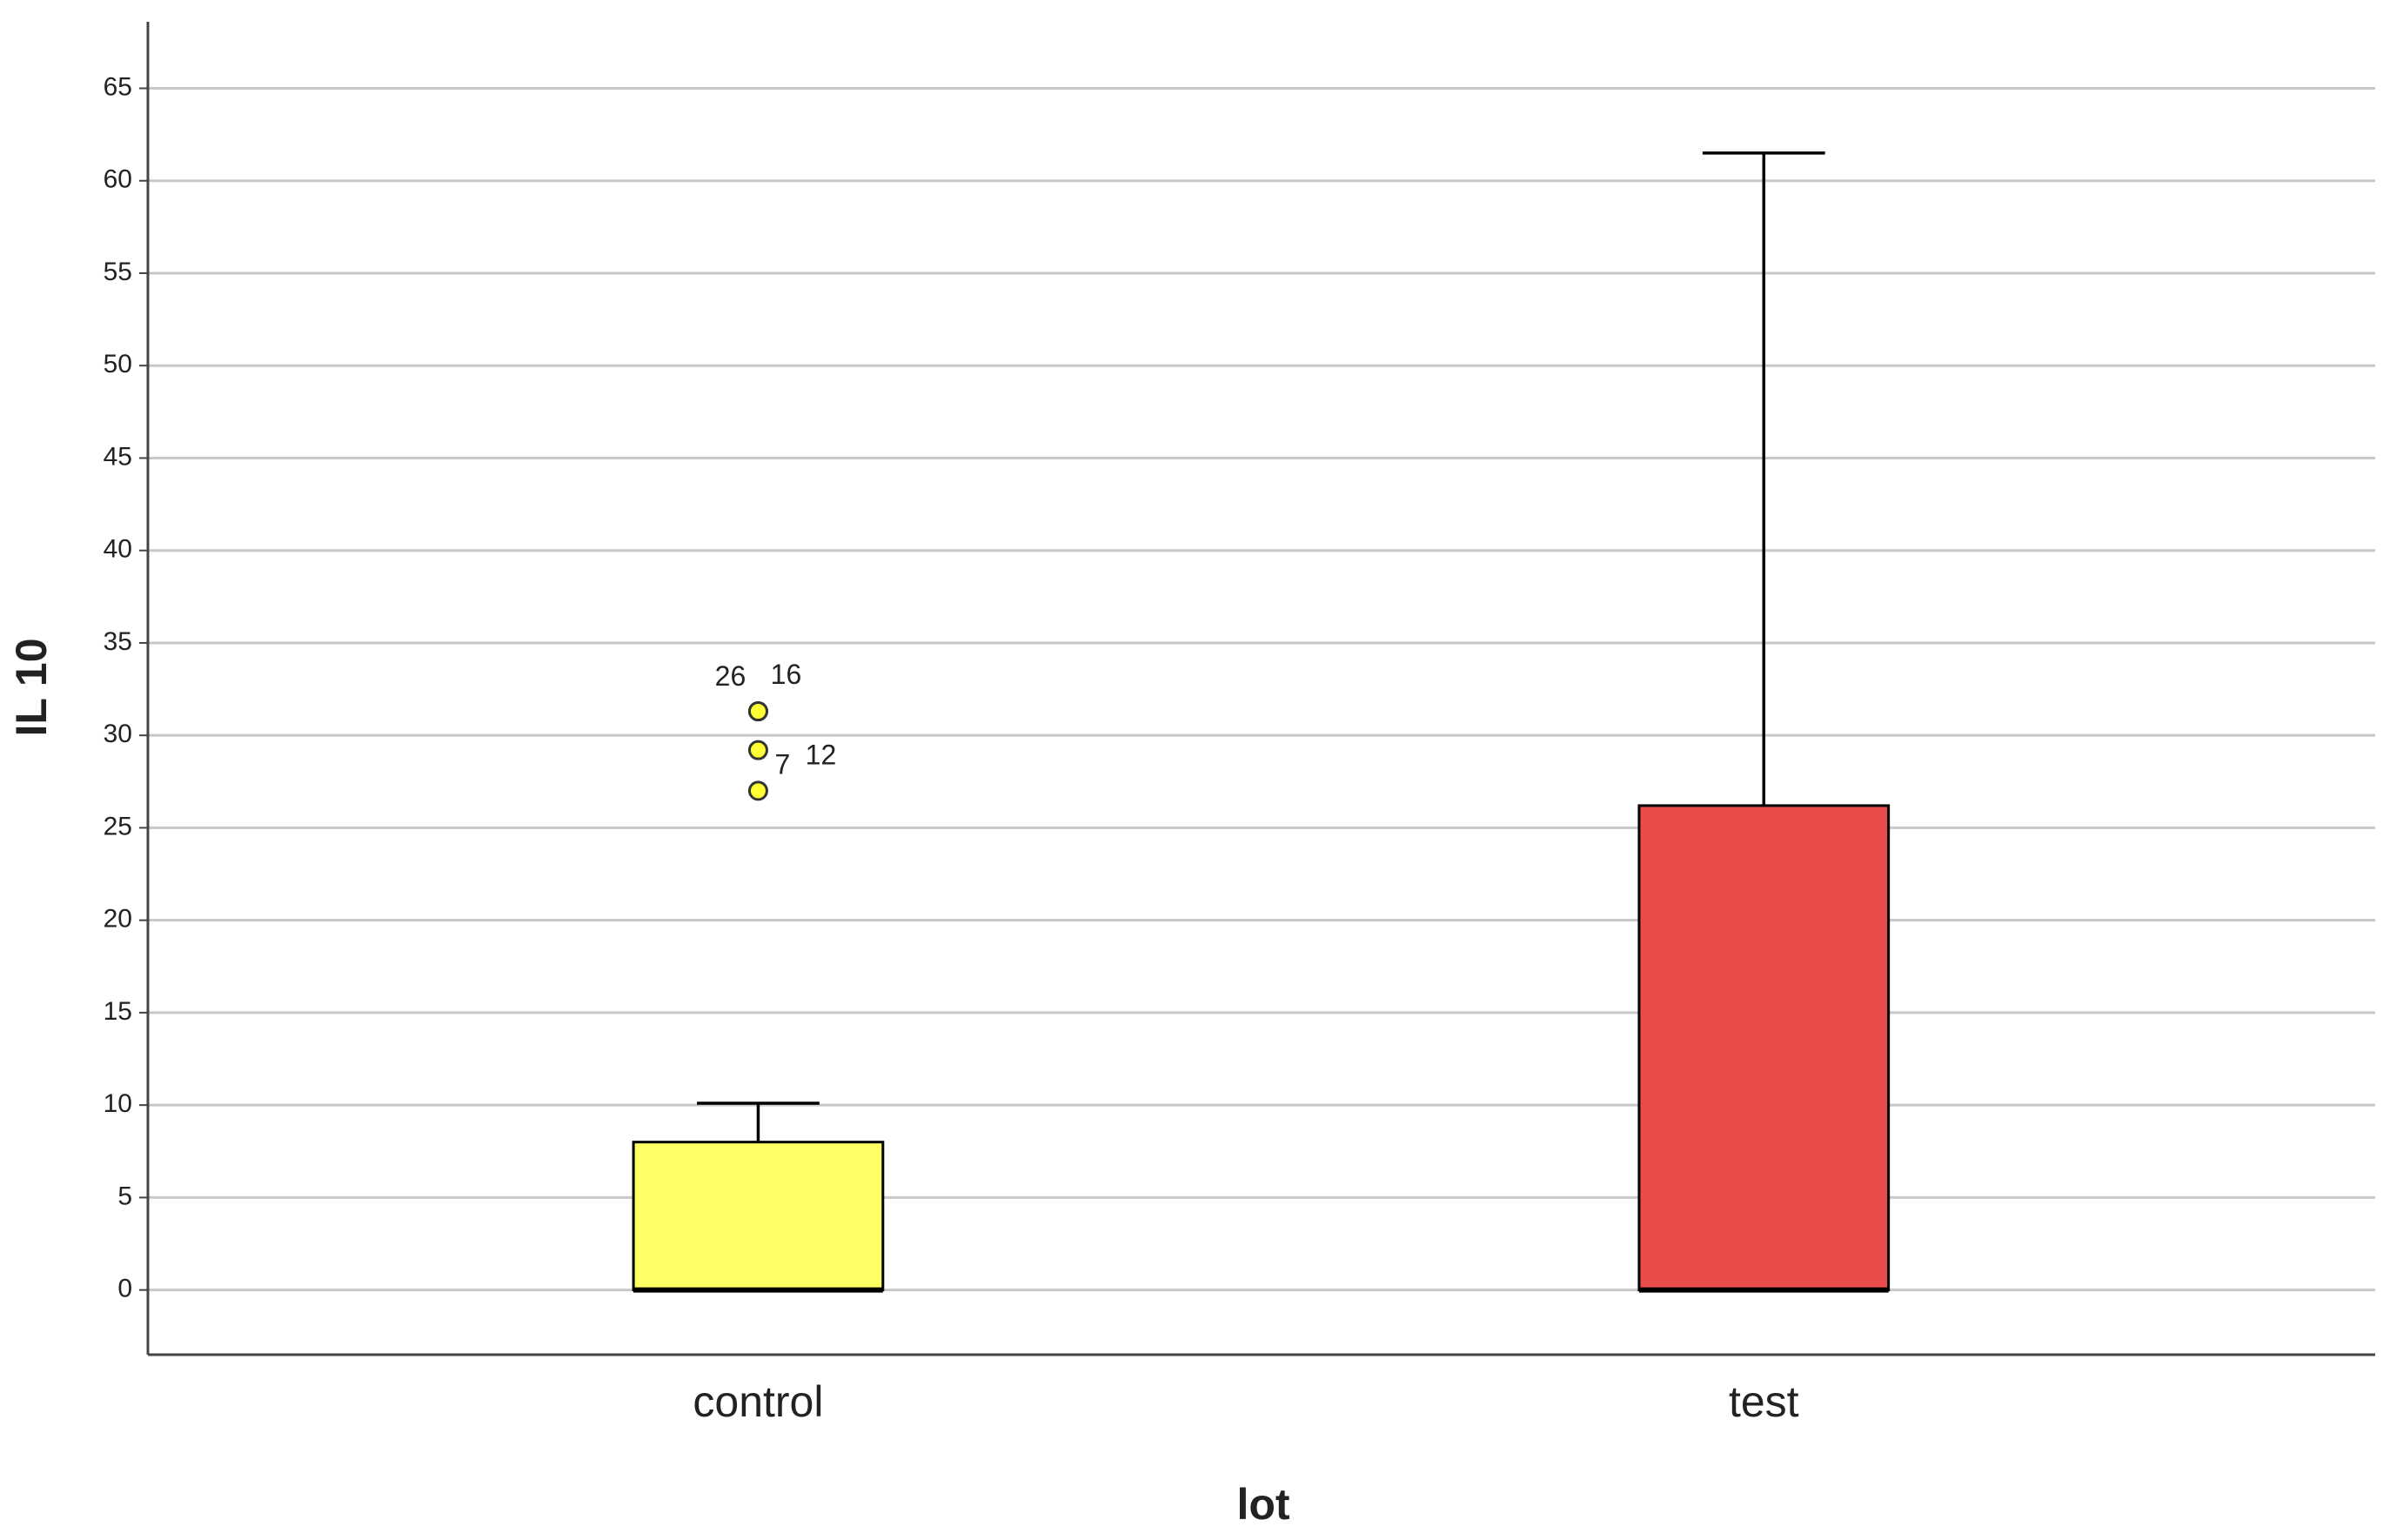 This screenshot has width=2390, height=1540. I want to click on y-tick-label: 15, so click(118, 1011).